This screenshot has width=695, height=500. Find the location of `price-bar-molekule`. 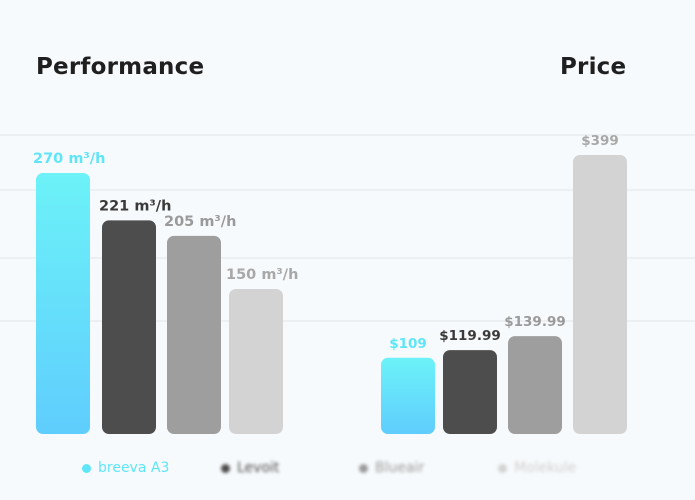

price-bar-molekule is located at coordinates (600, 294).